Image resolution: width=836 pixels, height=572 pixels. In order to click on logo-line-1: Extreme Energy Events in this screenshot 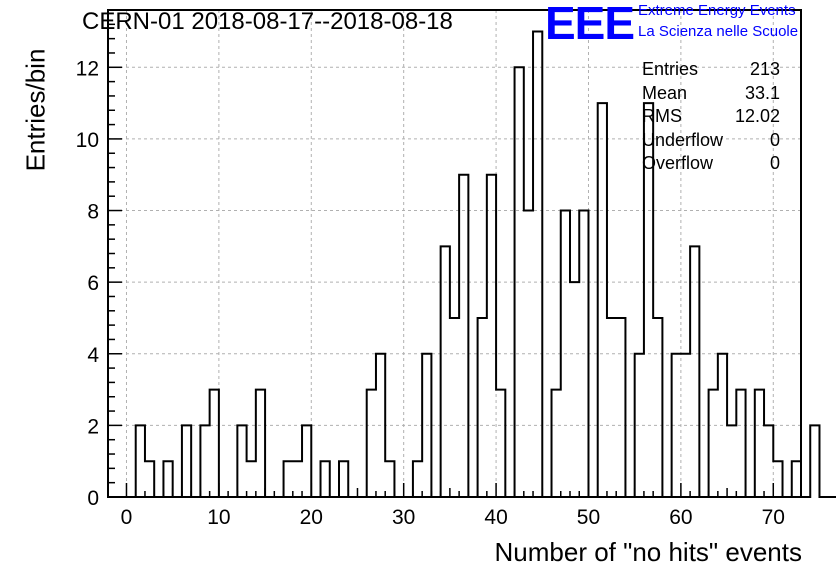, I will do `click(717, 10)`.